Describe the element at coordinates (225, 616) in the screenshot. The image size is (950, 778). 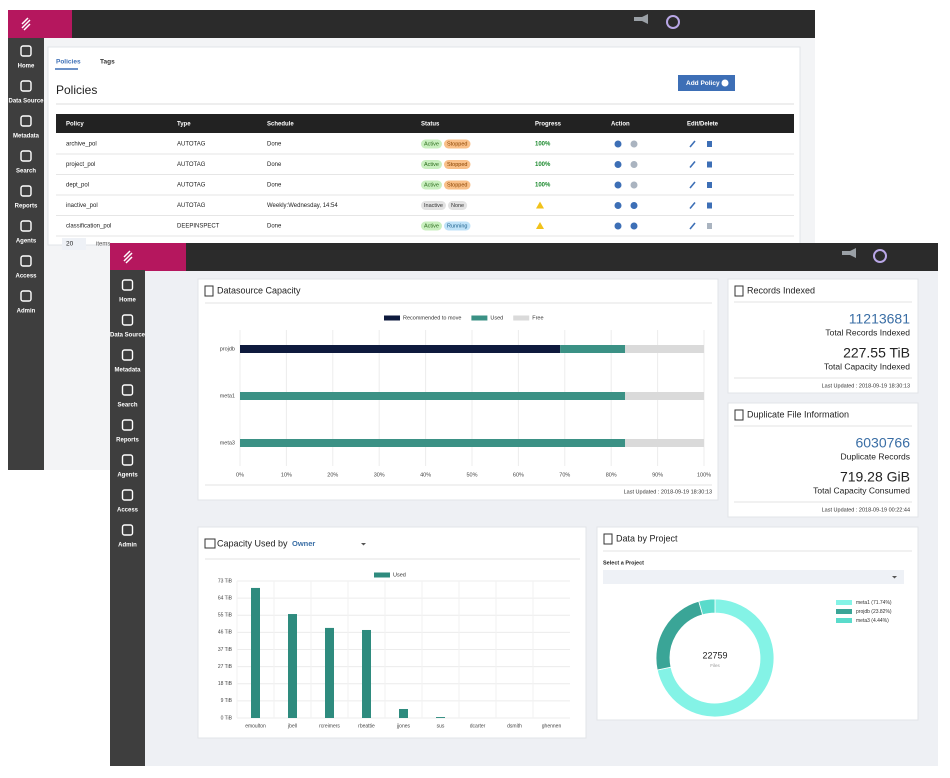
I see `y-tick-label: 55 TiB` at that location.